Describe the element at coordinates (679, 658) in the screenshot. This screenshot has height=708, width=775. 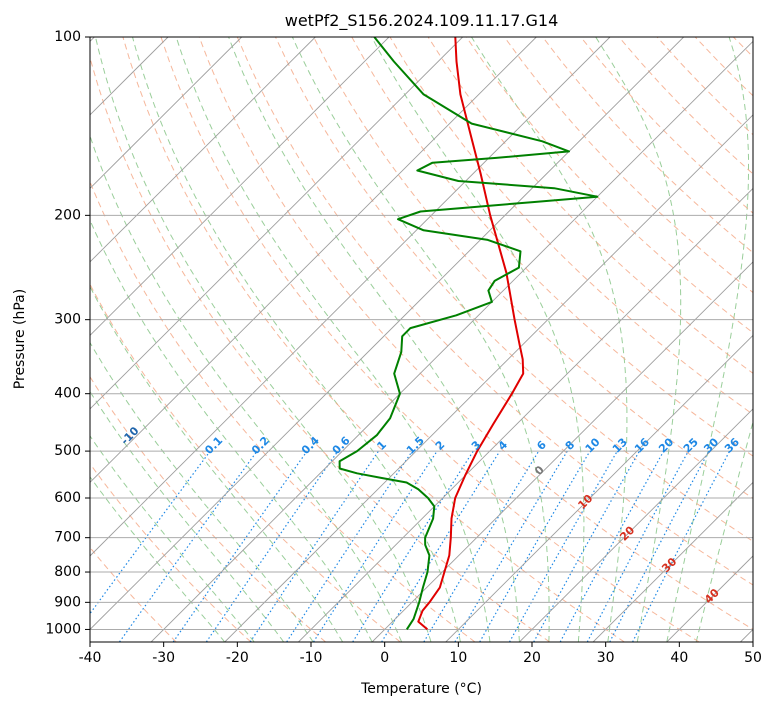
I see `x-tick-label: 40` at that location.